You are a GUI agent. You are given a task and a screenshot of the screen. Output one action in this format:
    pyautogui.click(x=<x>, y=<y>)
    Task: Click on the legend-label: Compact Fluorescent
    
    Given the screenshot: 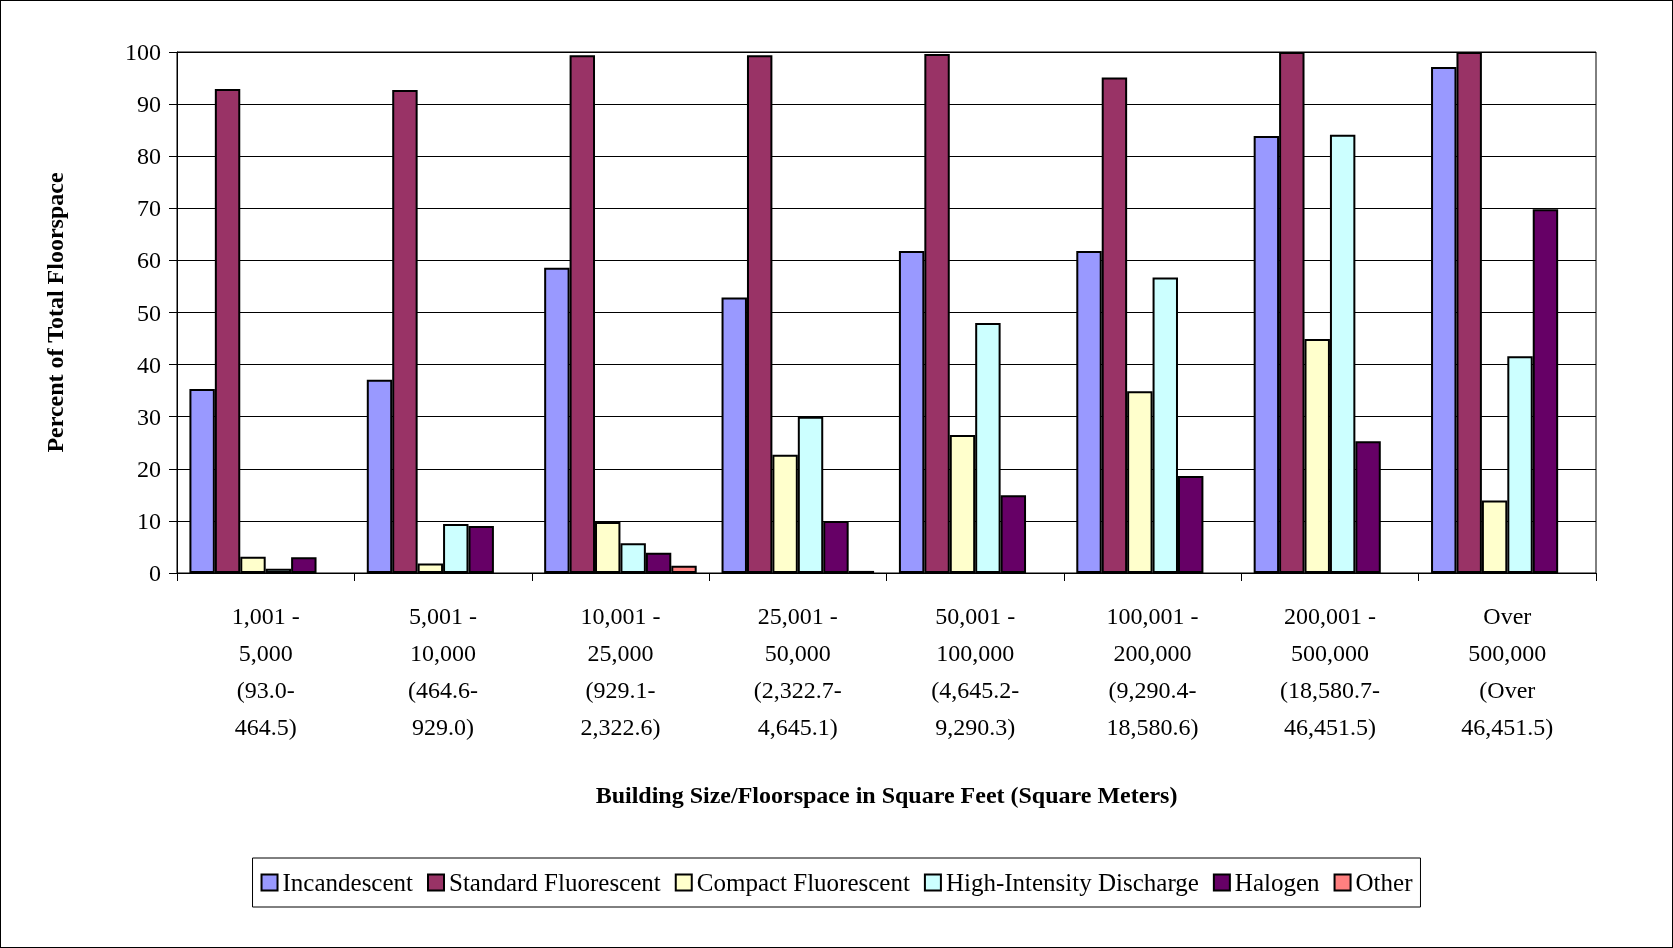 What is the action you would take?
    pyautogui.click(x=803, y=882)
    